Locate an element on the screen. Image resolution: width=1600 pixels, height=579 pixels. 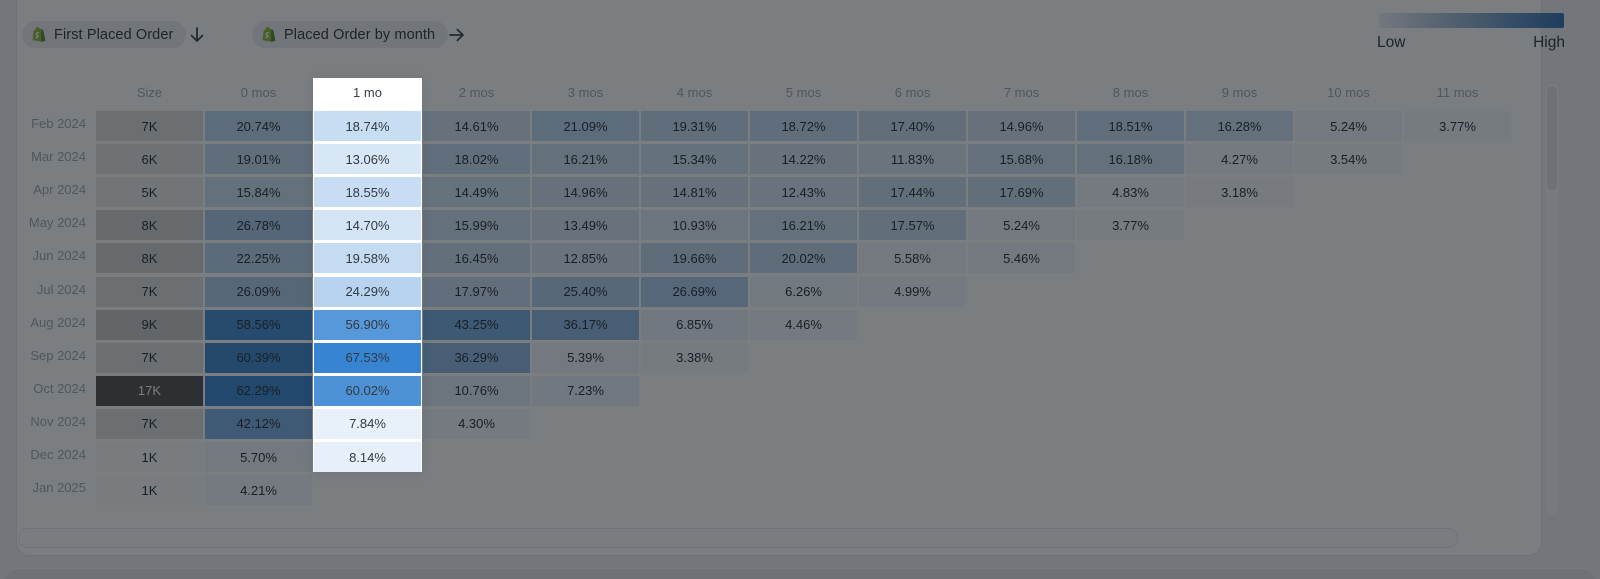
cohort-value-cell: 16.18% is located at coordinates (1130, 159).